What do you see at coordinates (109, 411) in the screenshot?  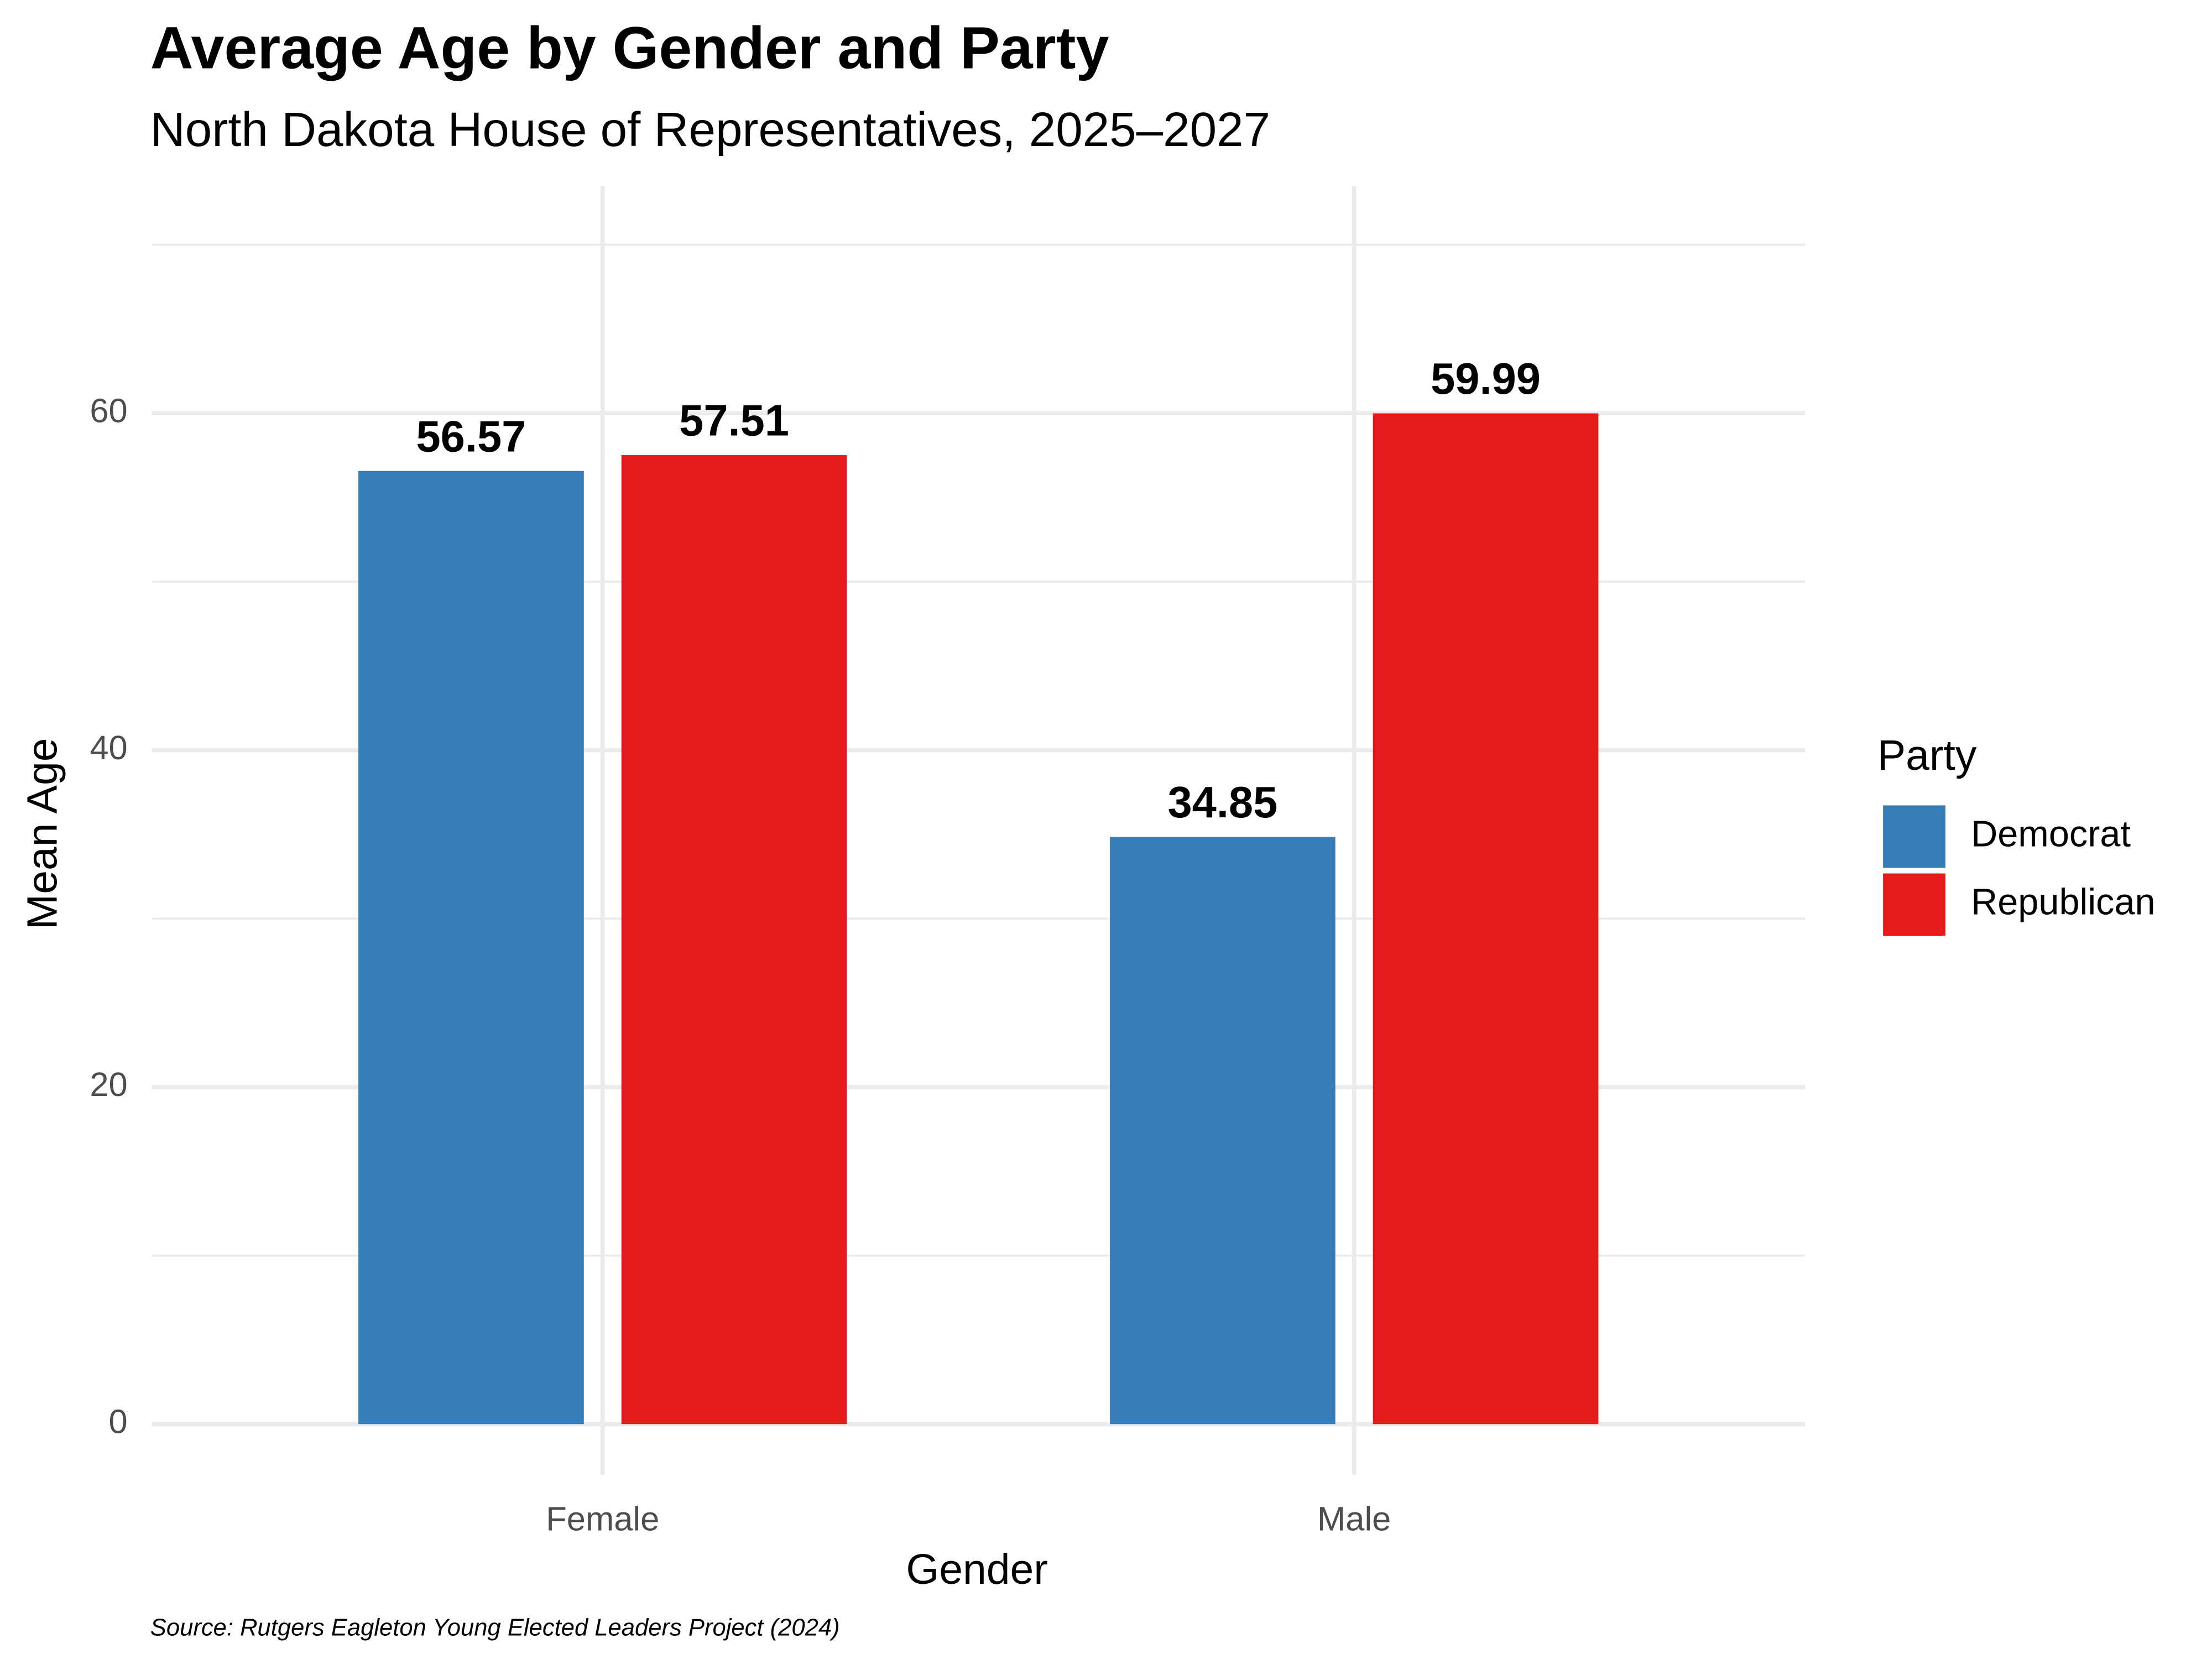 I see `y-tick-label: 60` at bounding box center [109, 411].